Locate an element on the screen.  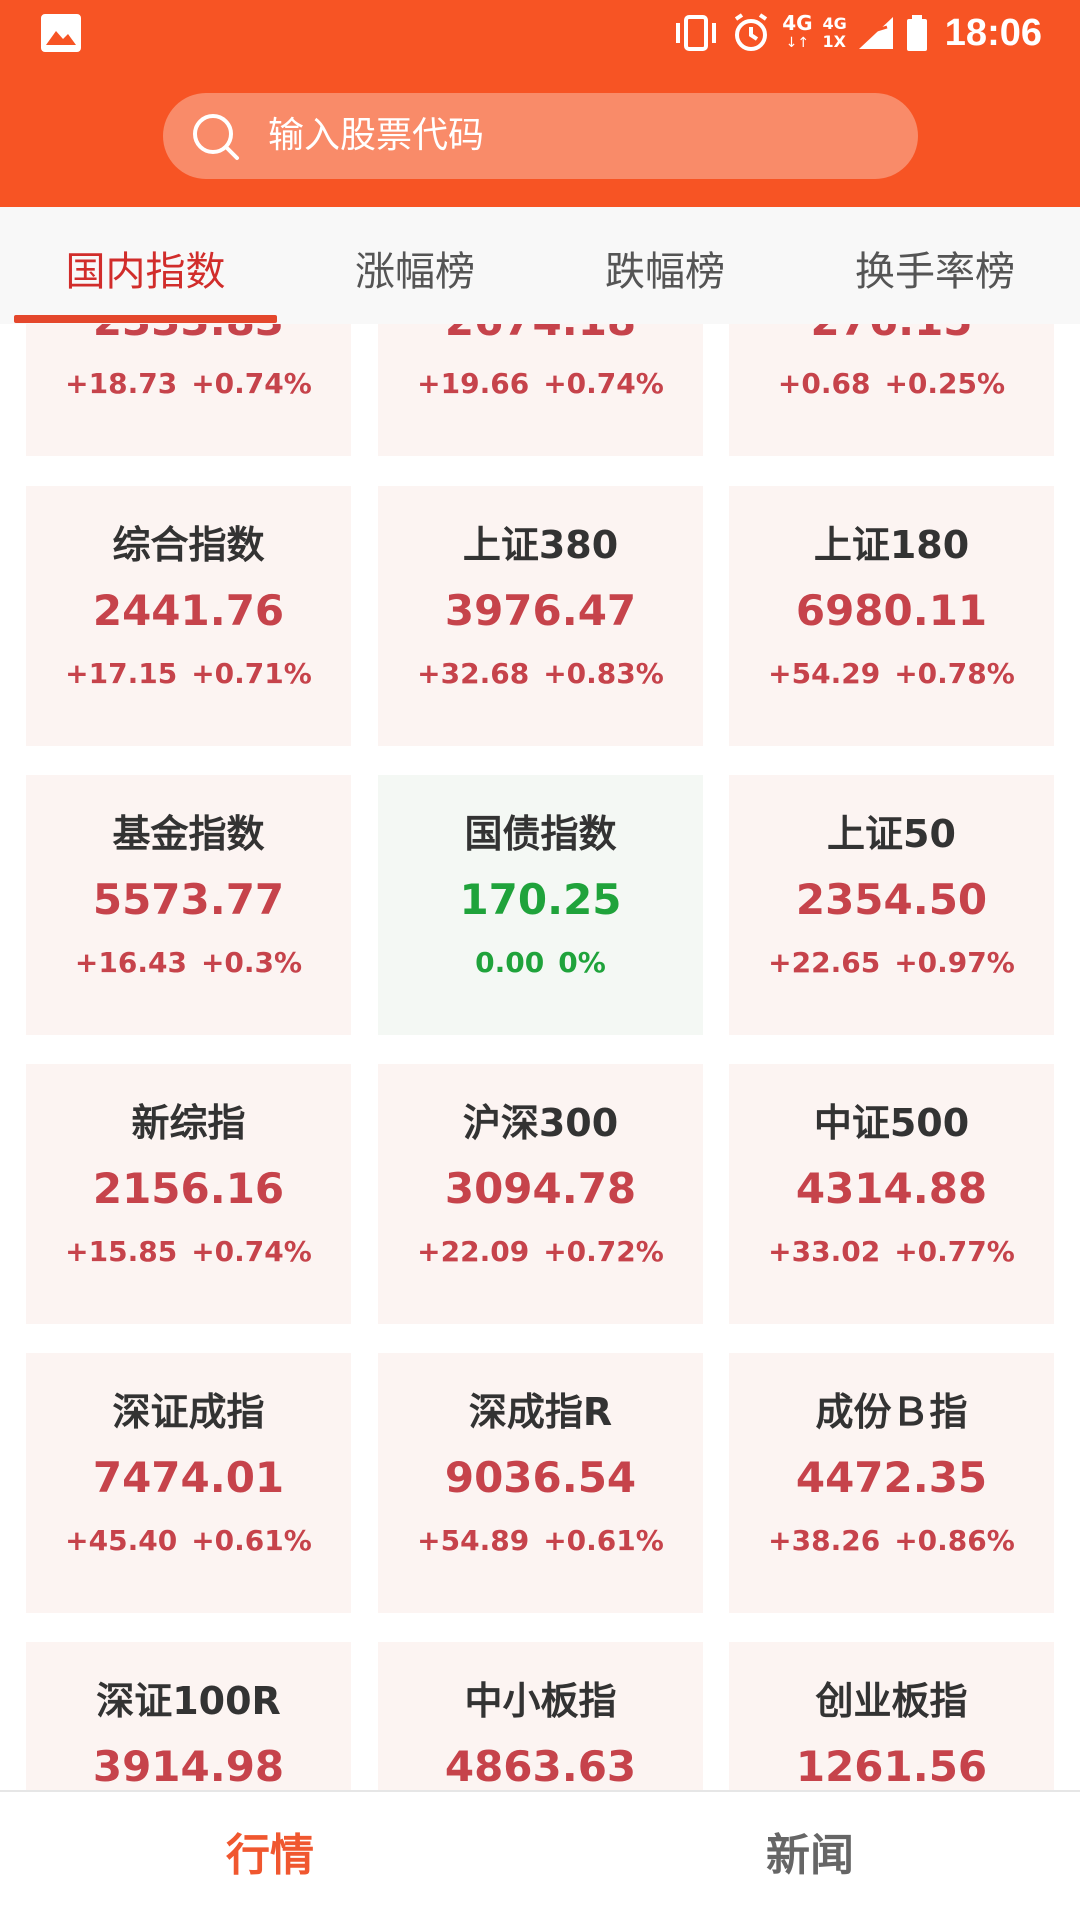
index-price: 6980.11 is located at coordinates (891, 610).